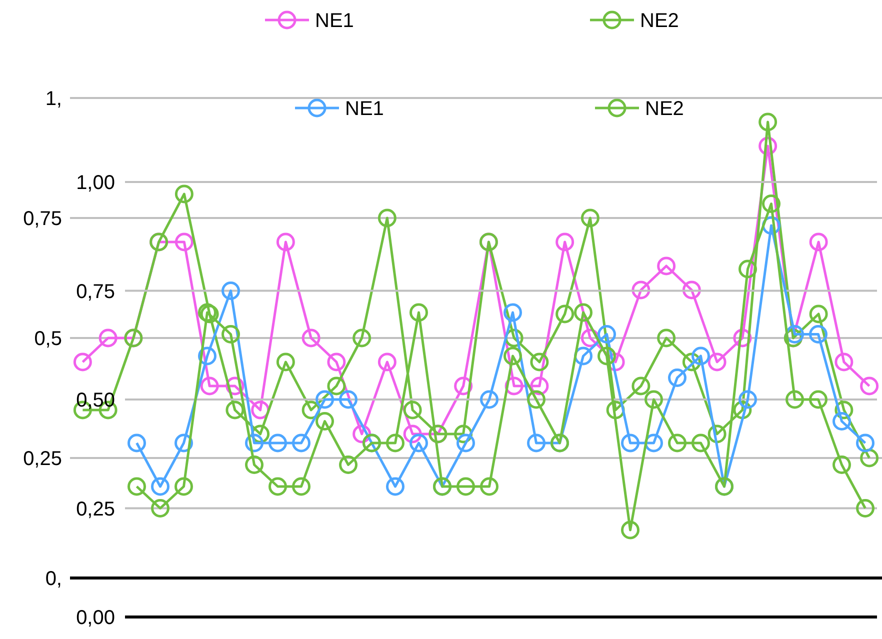  What do you see at coordinates (53, 99) in the screenshot?
I see `y-tick-label: 1,` at bounding box center [53, 99].